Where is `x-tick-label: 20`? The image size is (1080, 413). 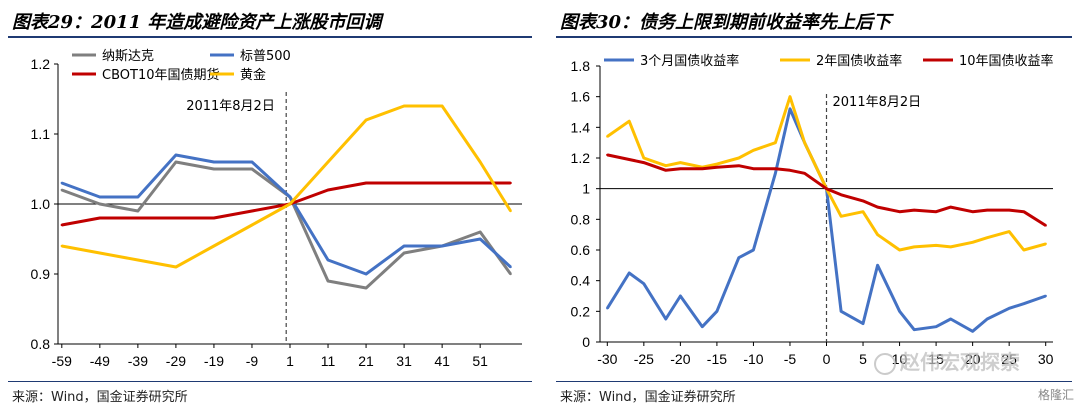
x-tick-label: 20 is located at coordinates (973, 359).